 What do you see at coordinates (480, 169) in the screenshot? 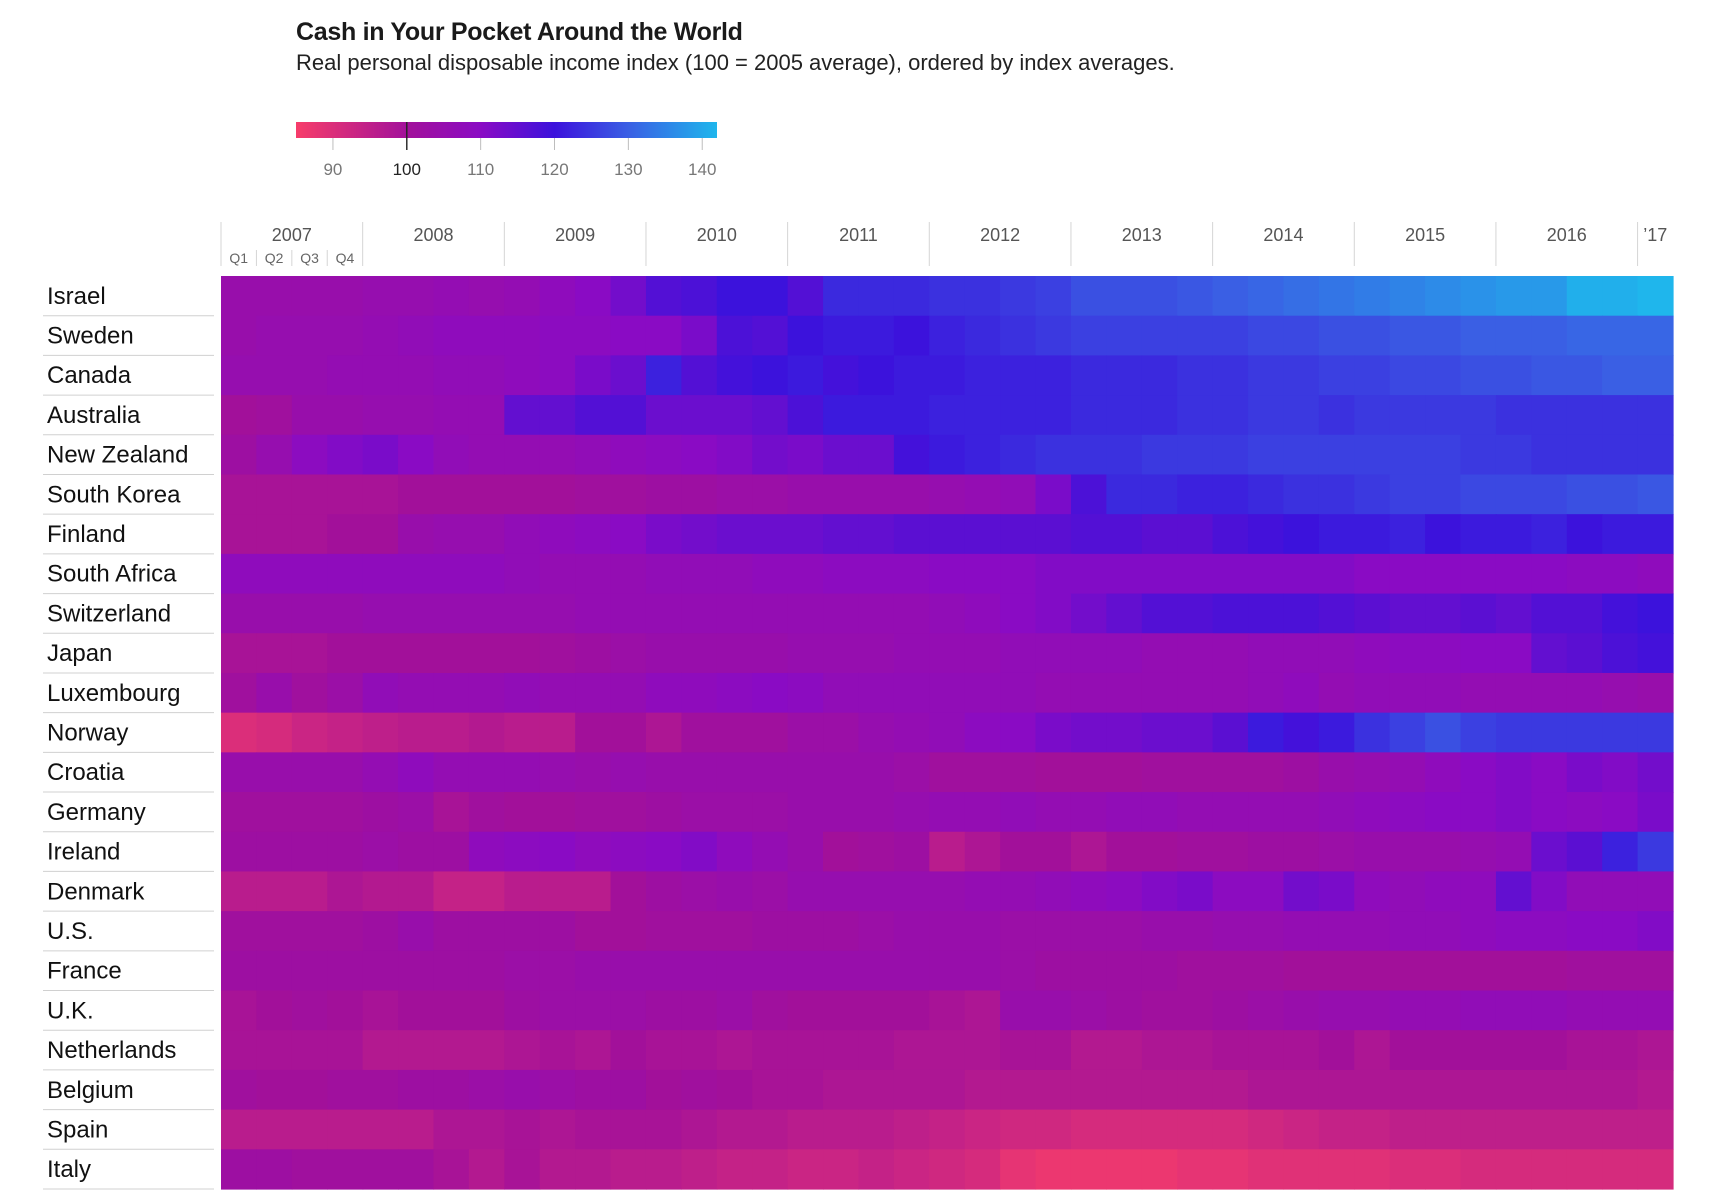
I see `legend-tick-label: 110` at bounding box center [480, 169].